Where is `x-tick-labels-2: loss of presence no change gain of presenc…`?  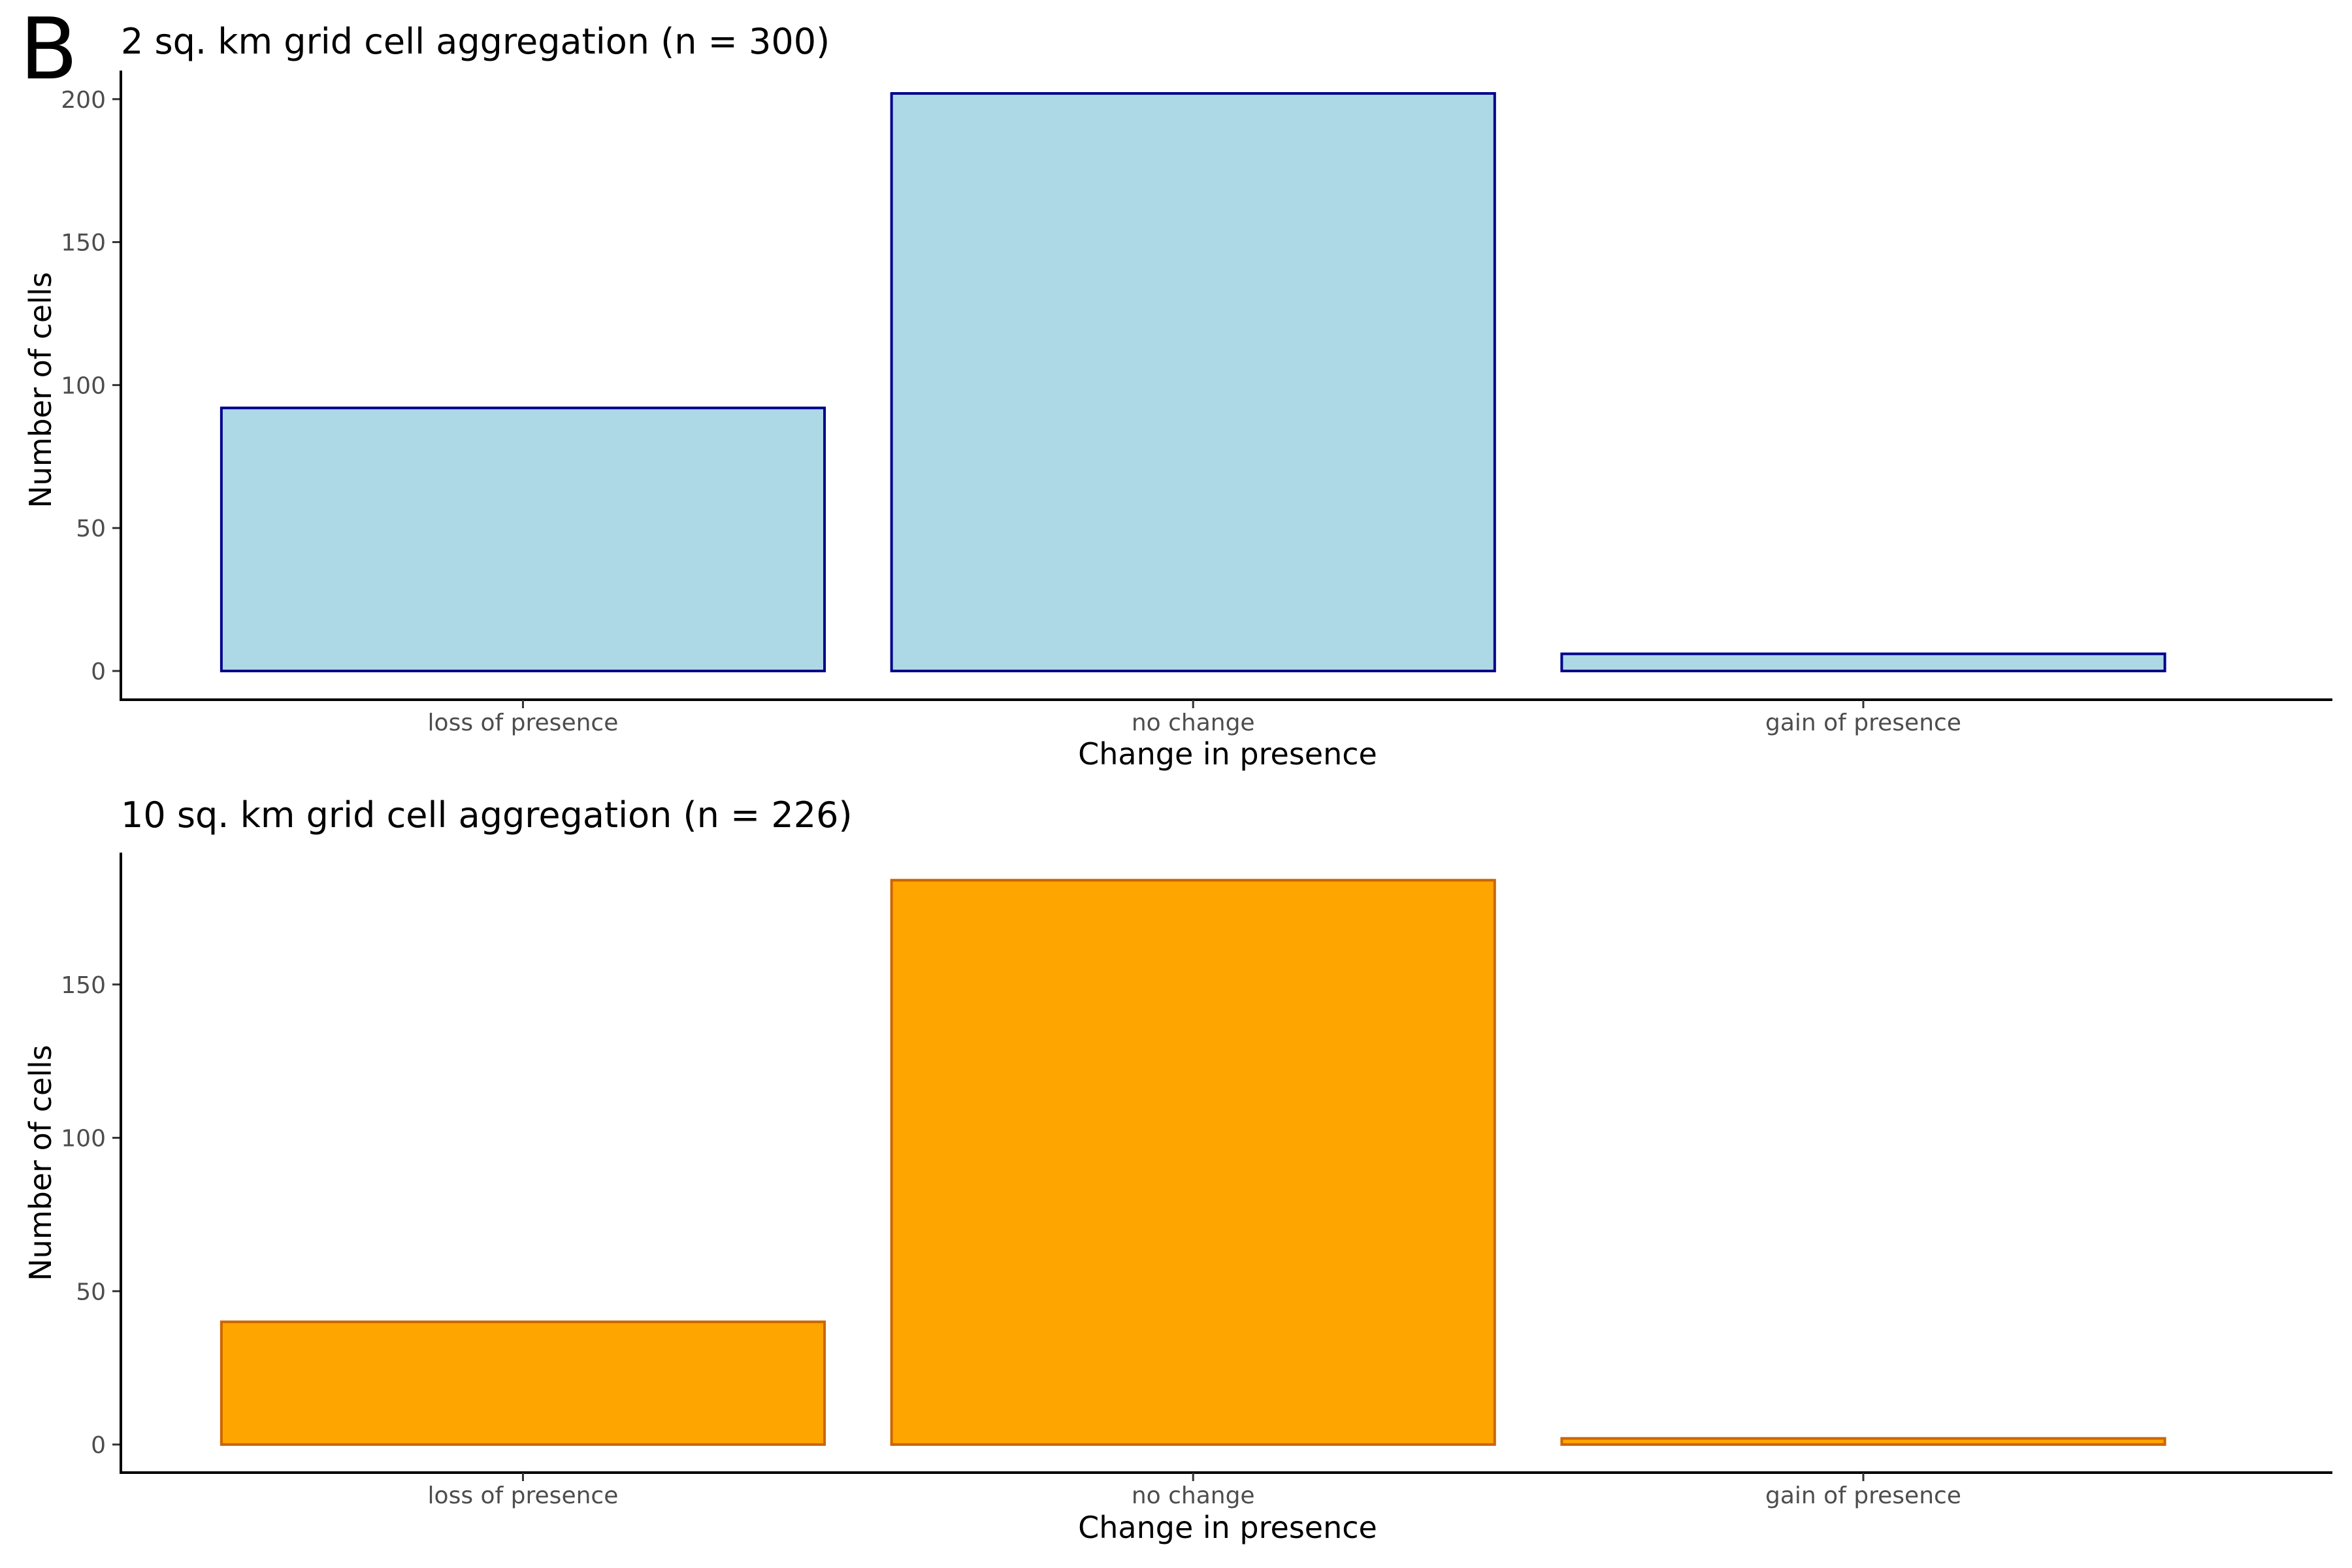 x-tick-labels-2: loss of presence no change gain of presenc… is located at coordinates (1194, 1491).